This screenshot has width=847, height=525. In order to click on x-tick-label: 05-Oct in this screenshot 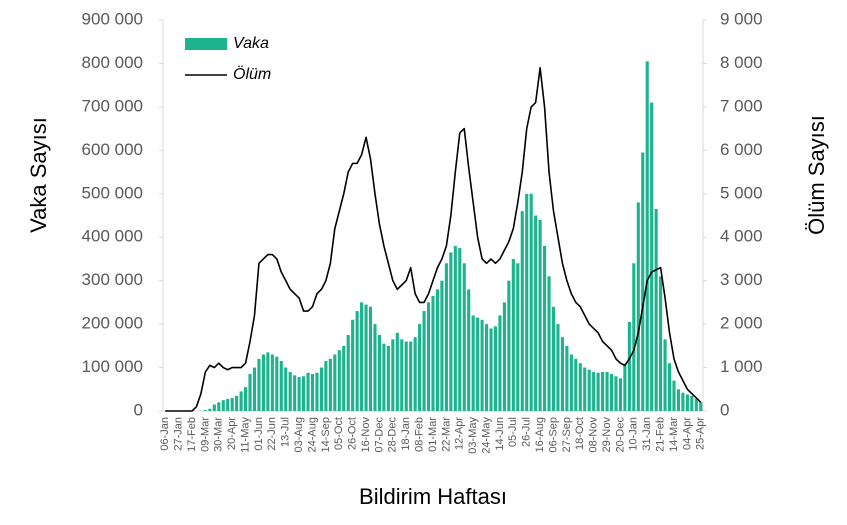, I will do `click(339, 433)`.